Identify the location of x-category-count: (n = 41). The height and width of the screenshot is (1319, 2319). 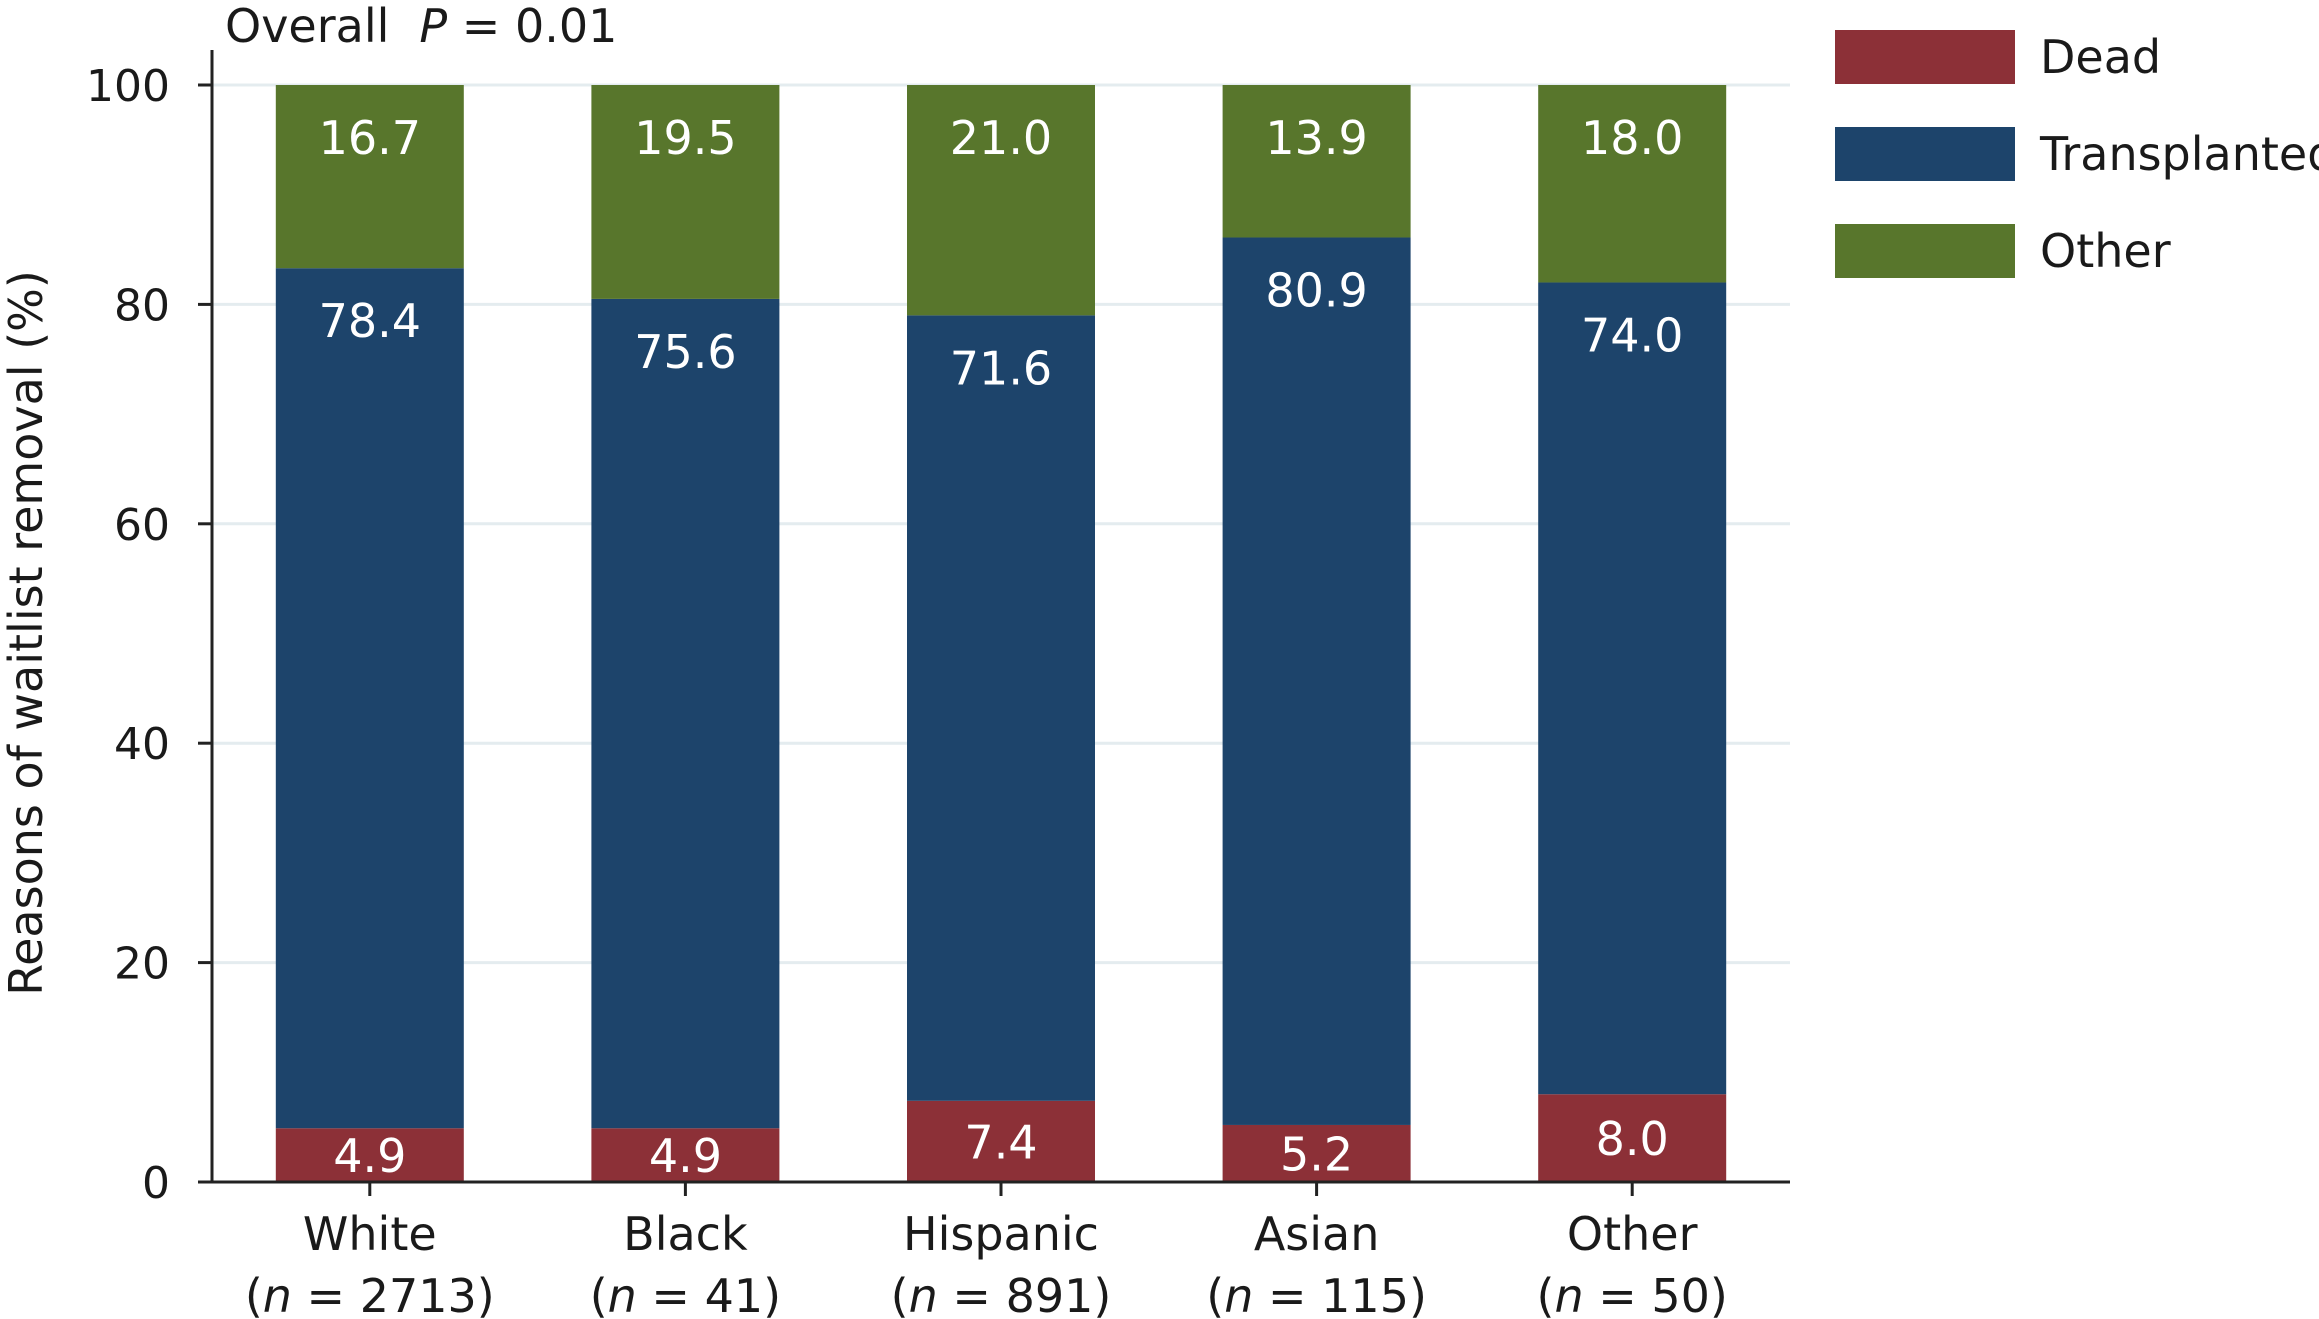
(685, 1294).